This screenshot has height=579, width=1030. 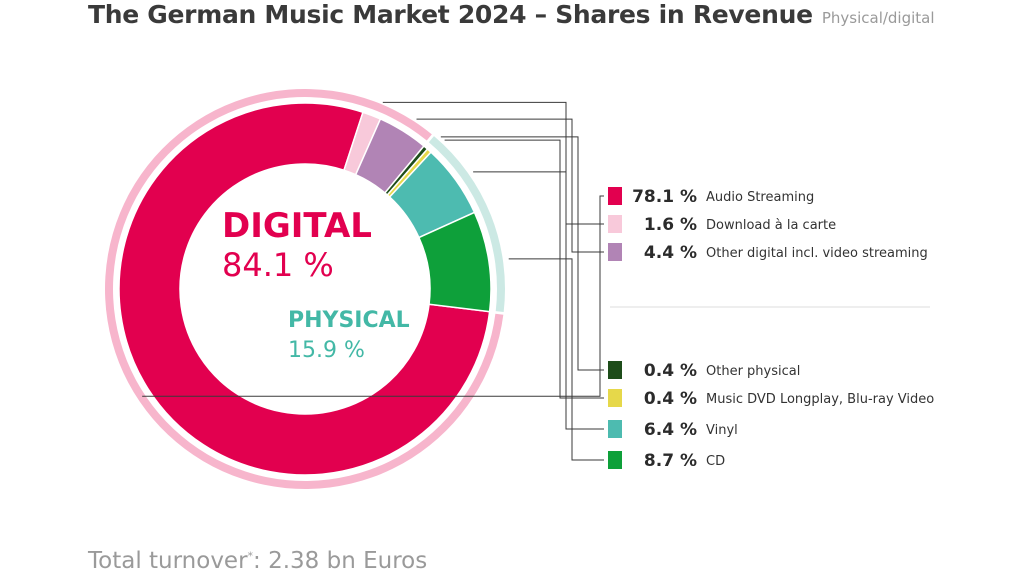 I want to click on leader-line-vinyl, so click(x=538, y=300).